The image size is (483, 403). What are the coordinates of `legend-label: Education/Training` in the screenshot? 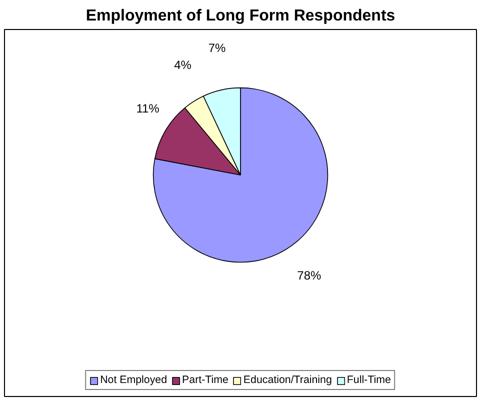 It's located at (287, 380).